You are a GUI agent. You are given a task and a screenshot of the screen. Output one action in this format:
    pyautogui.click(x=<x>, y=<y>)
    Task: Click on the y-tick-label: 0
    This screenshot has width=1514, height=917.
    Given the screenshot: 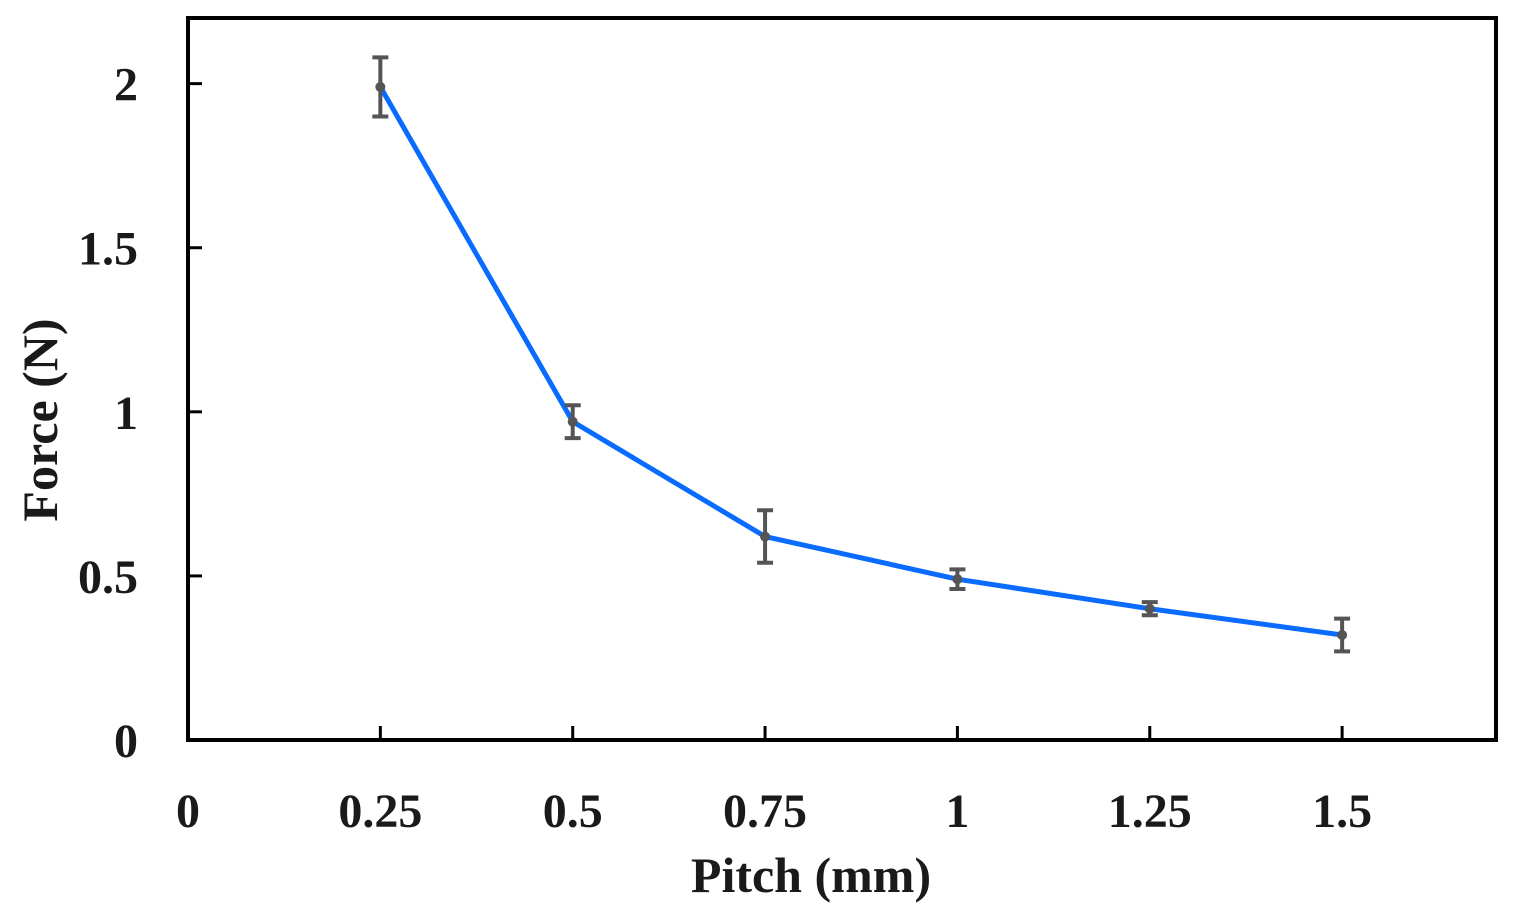 What is the action you would take?
    pyautogui.click(x=126, y=741)
    